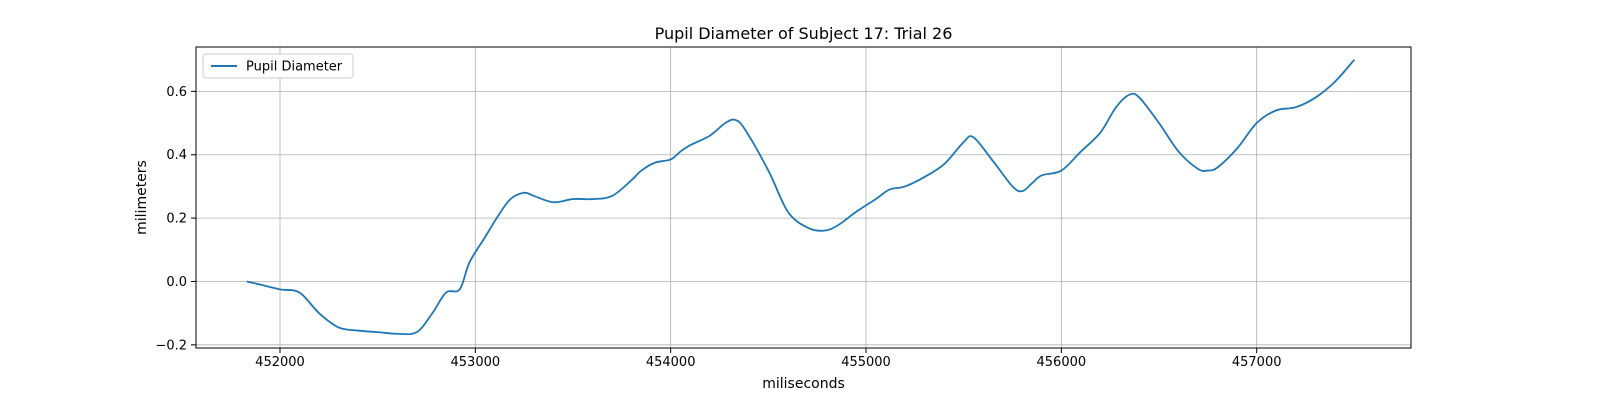 The image size is (1600, 400). What do you see at coordinates (671, 362) in the screenshot?
I see `x-tick-label: 454000` at bounding box center [671, 362].